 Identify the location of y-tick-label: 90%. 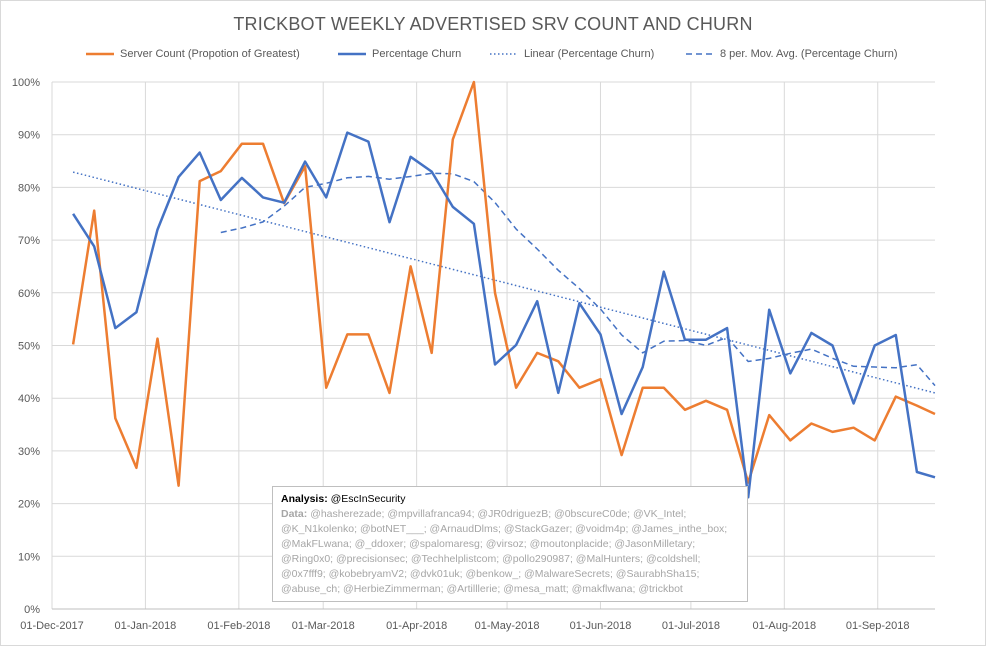
(29, 136).